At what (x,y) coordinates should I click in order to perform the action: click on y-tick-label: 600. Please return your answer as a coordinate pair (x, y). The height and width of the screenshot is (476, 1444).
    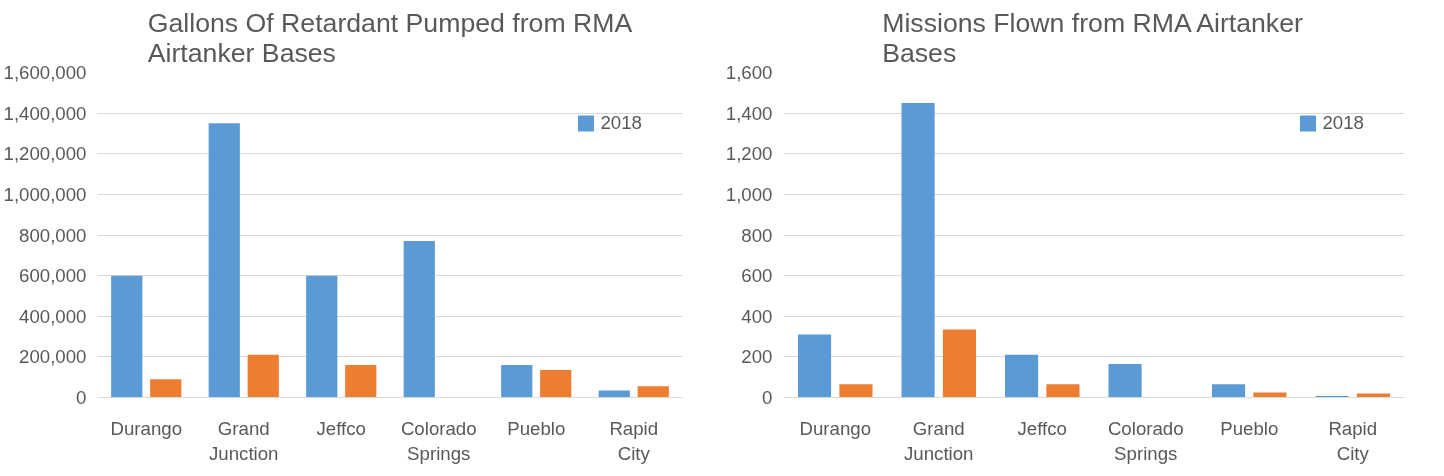
    Looking at the image, I should click on (757, 276).